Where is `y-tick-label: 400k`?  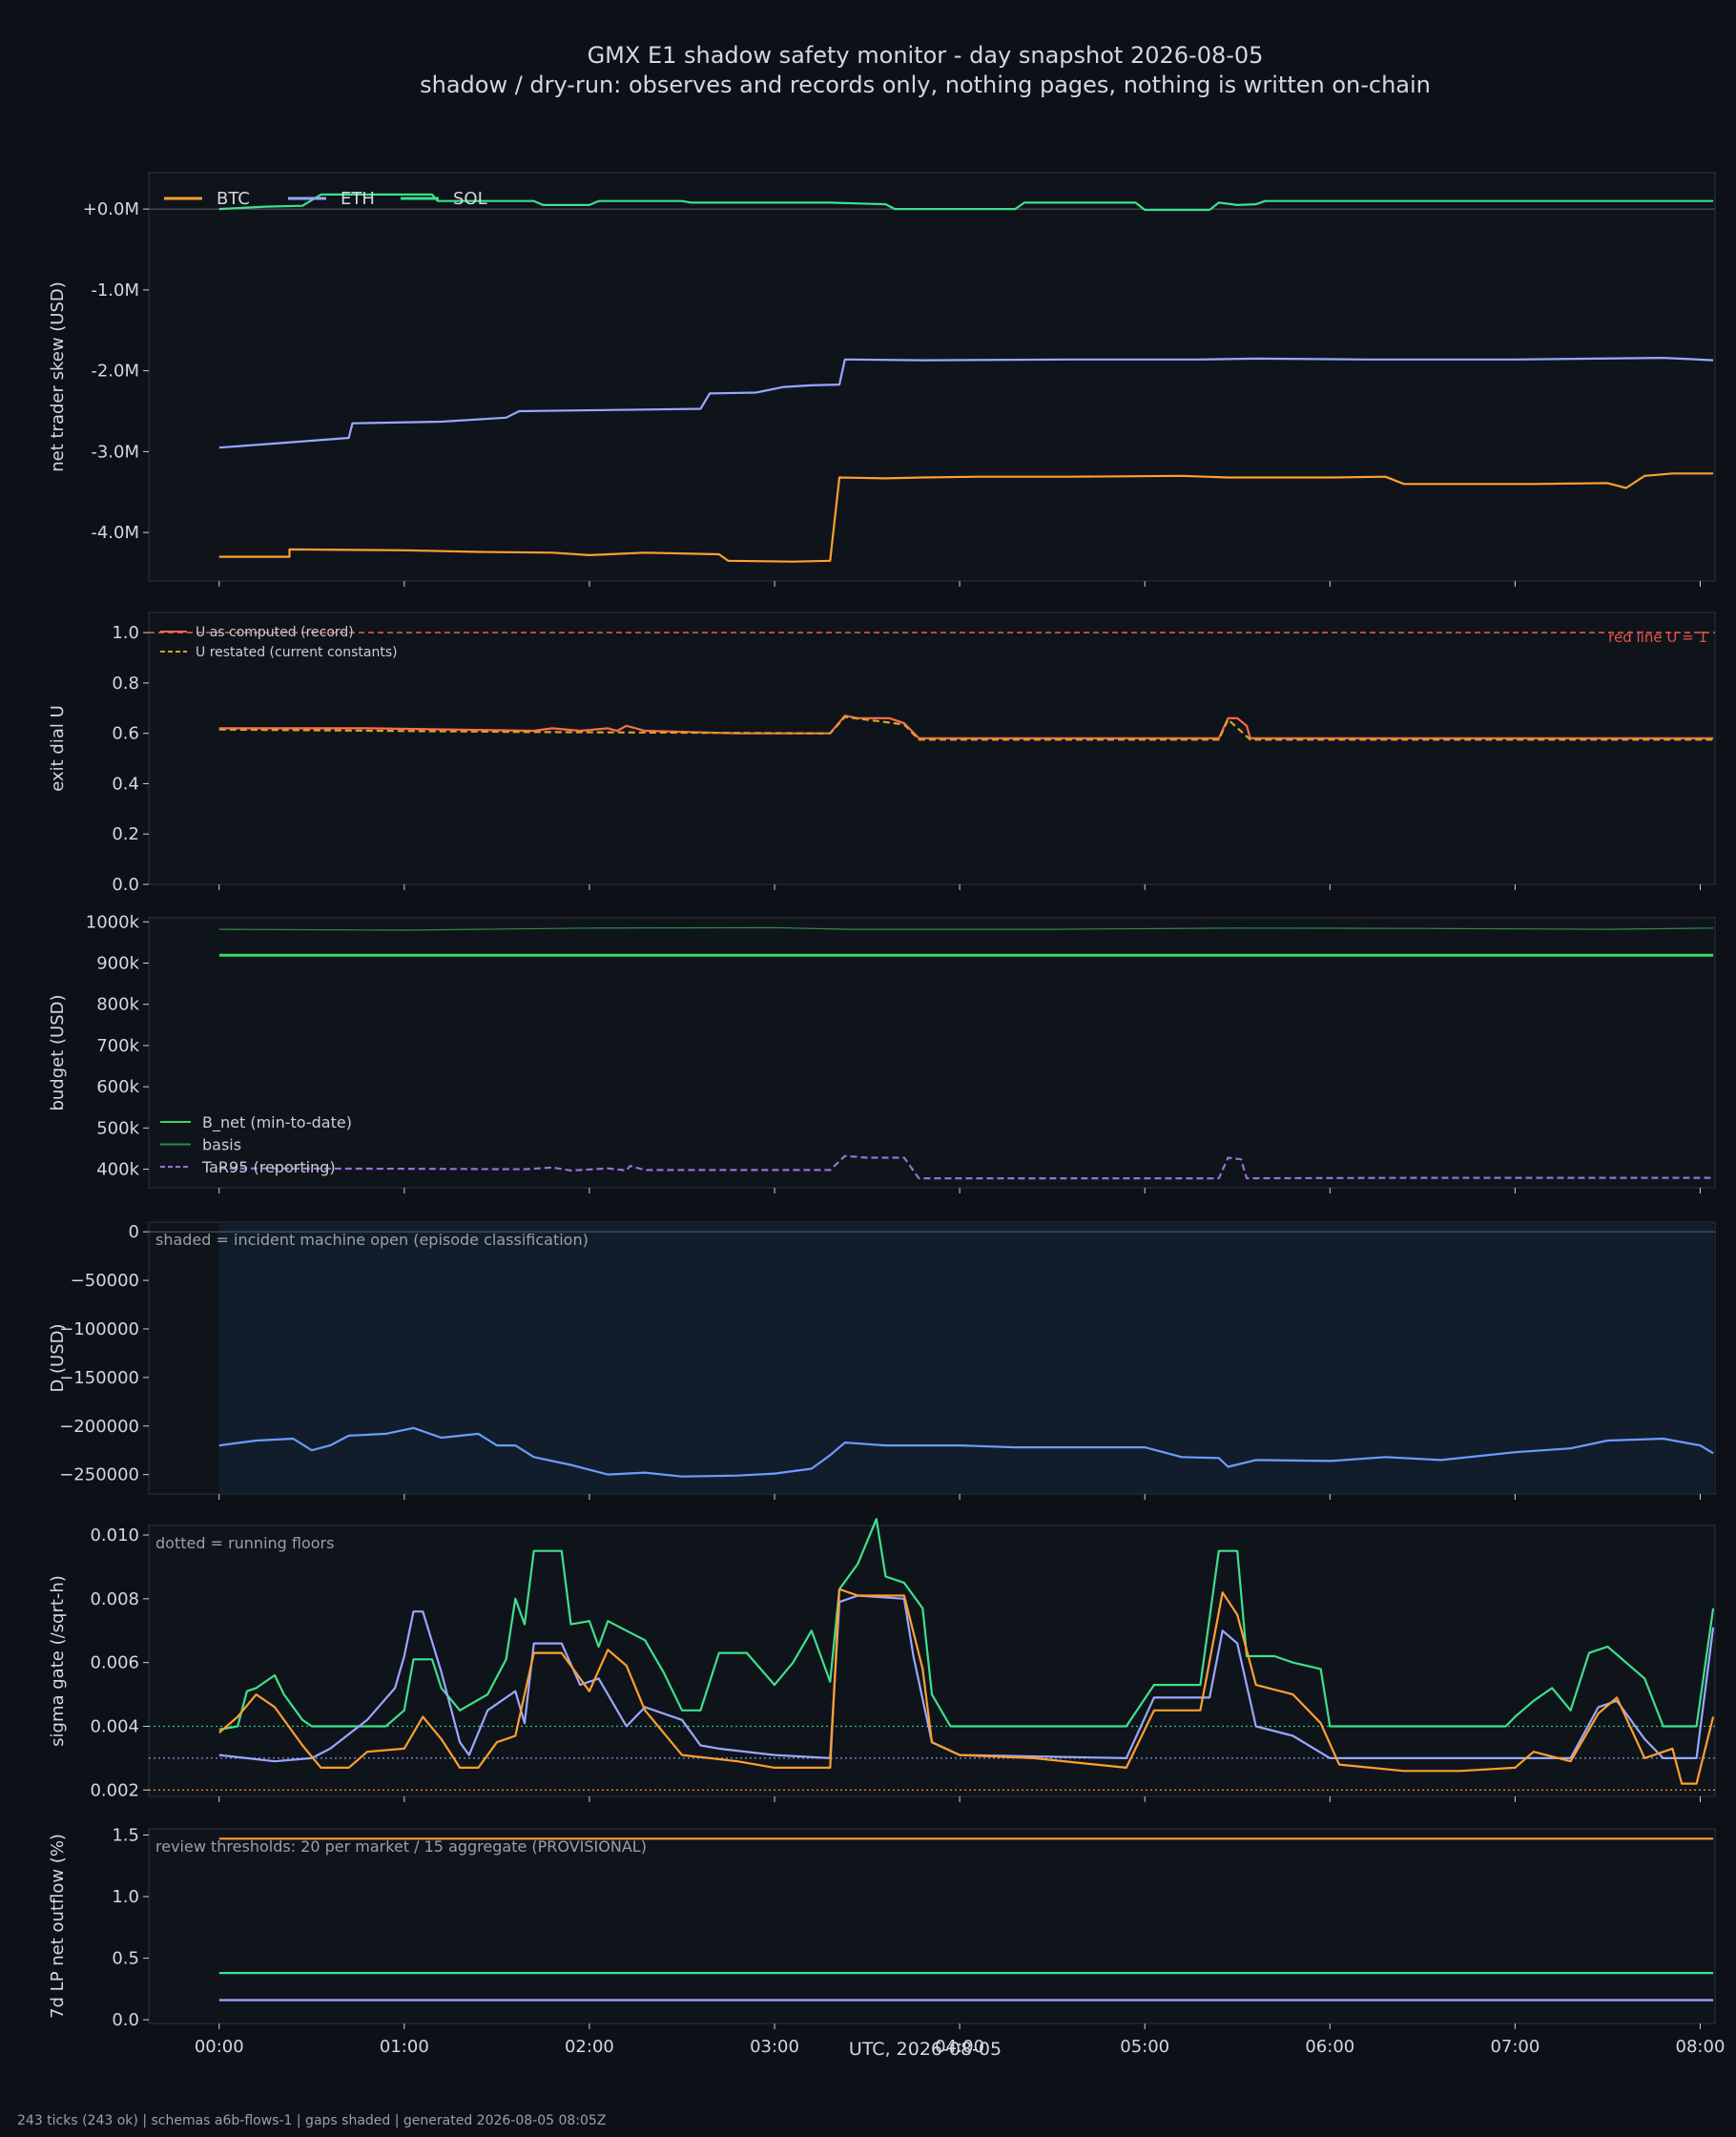 y-tick-label: 400k is located at coordinates (118, 1170).